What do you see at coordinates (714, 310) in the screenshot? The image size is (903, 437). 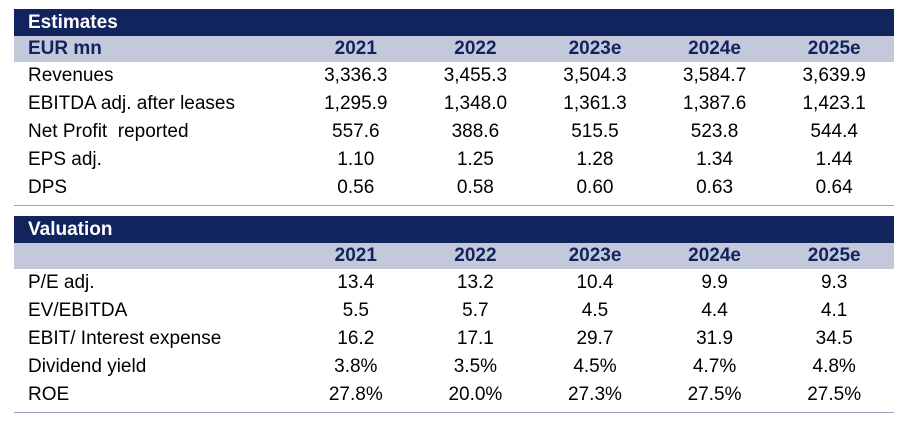 I see `cell-value: 4.4` at bounding box center [714, 310].